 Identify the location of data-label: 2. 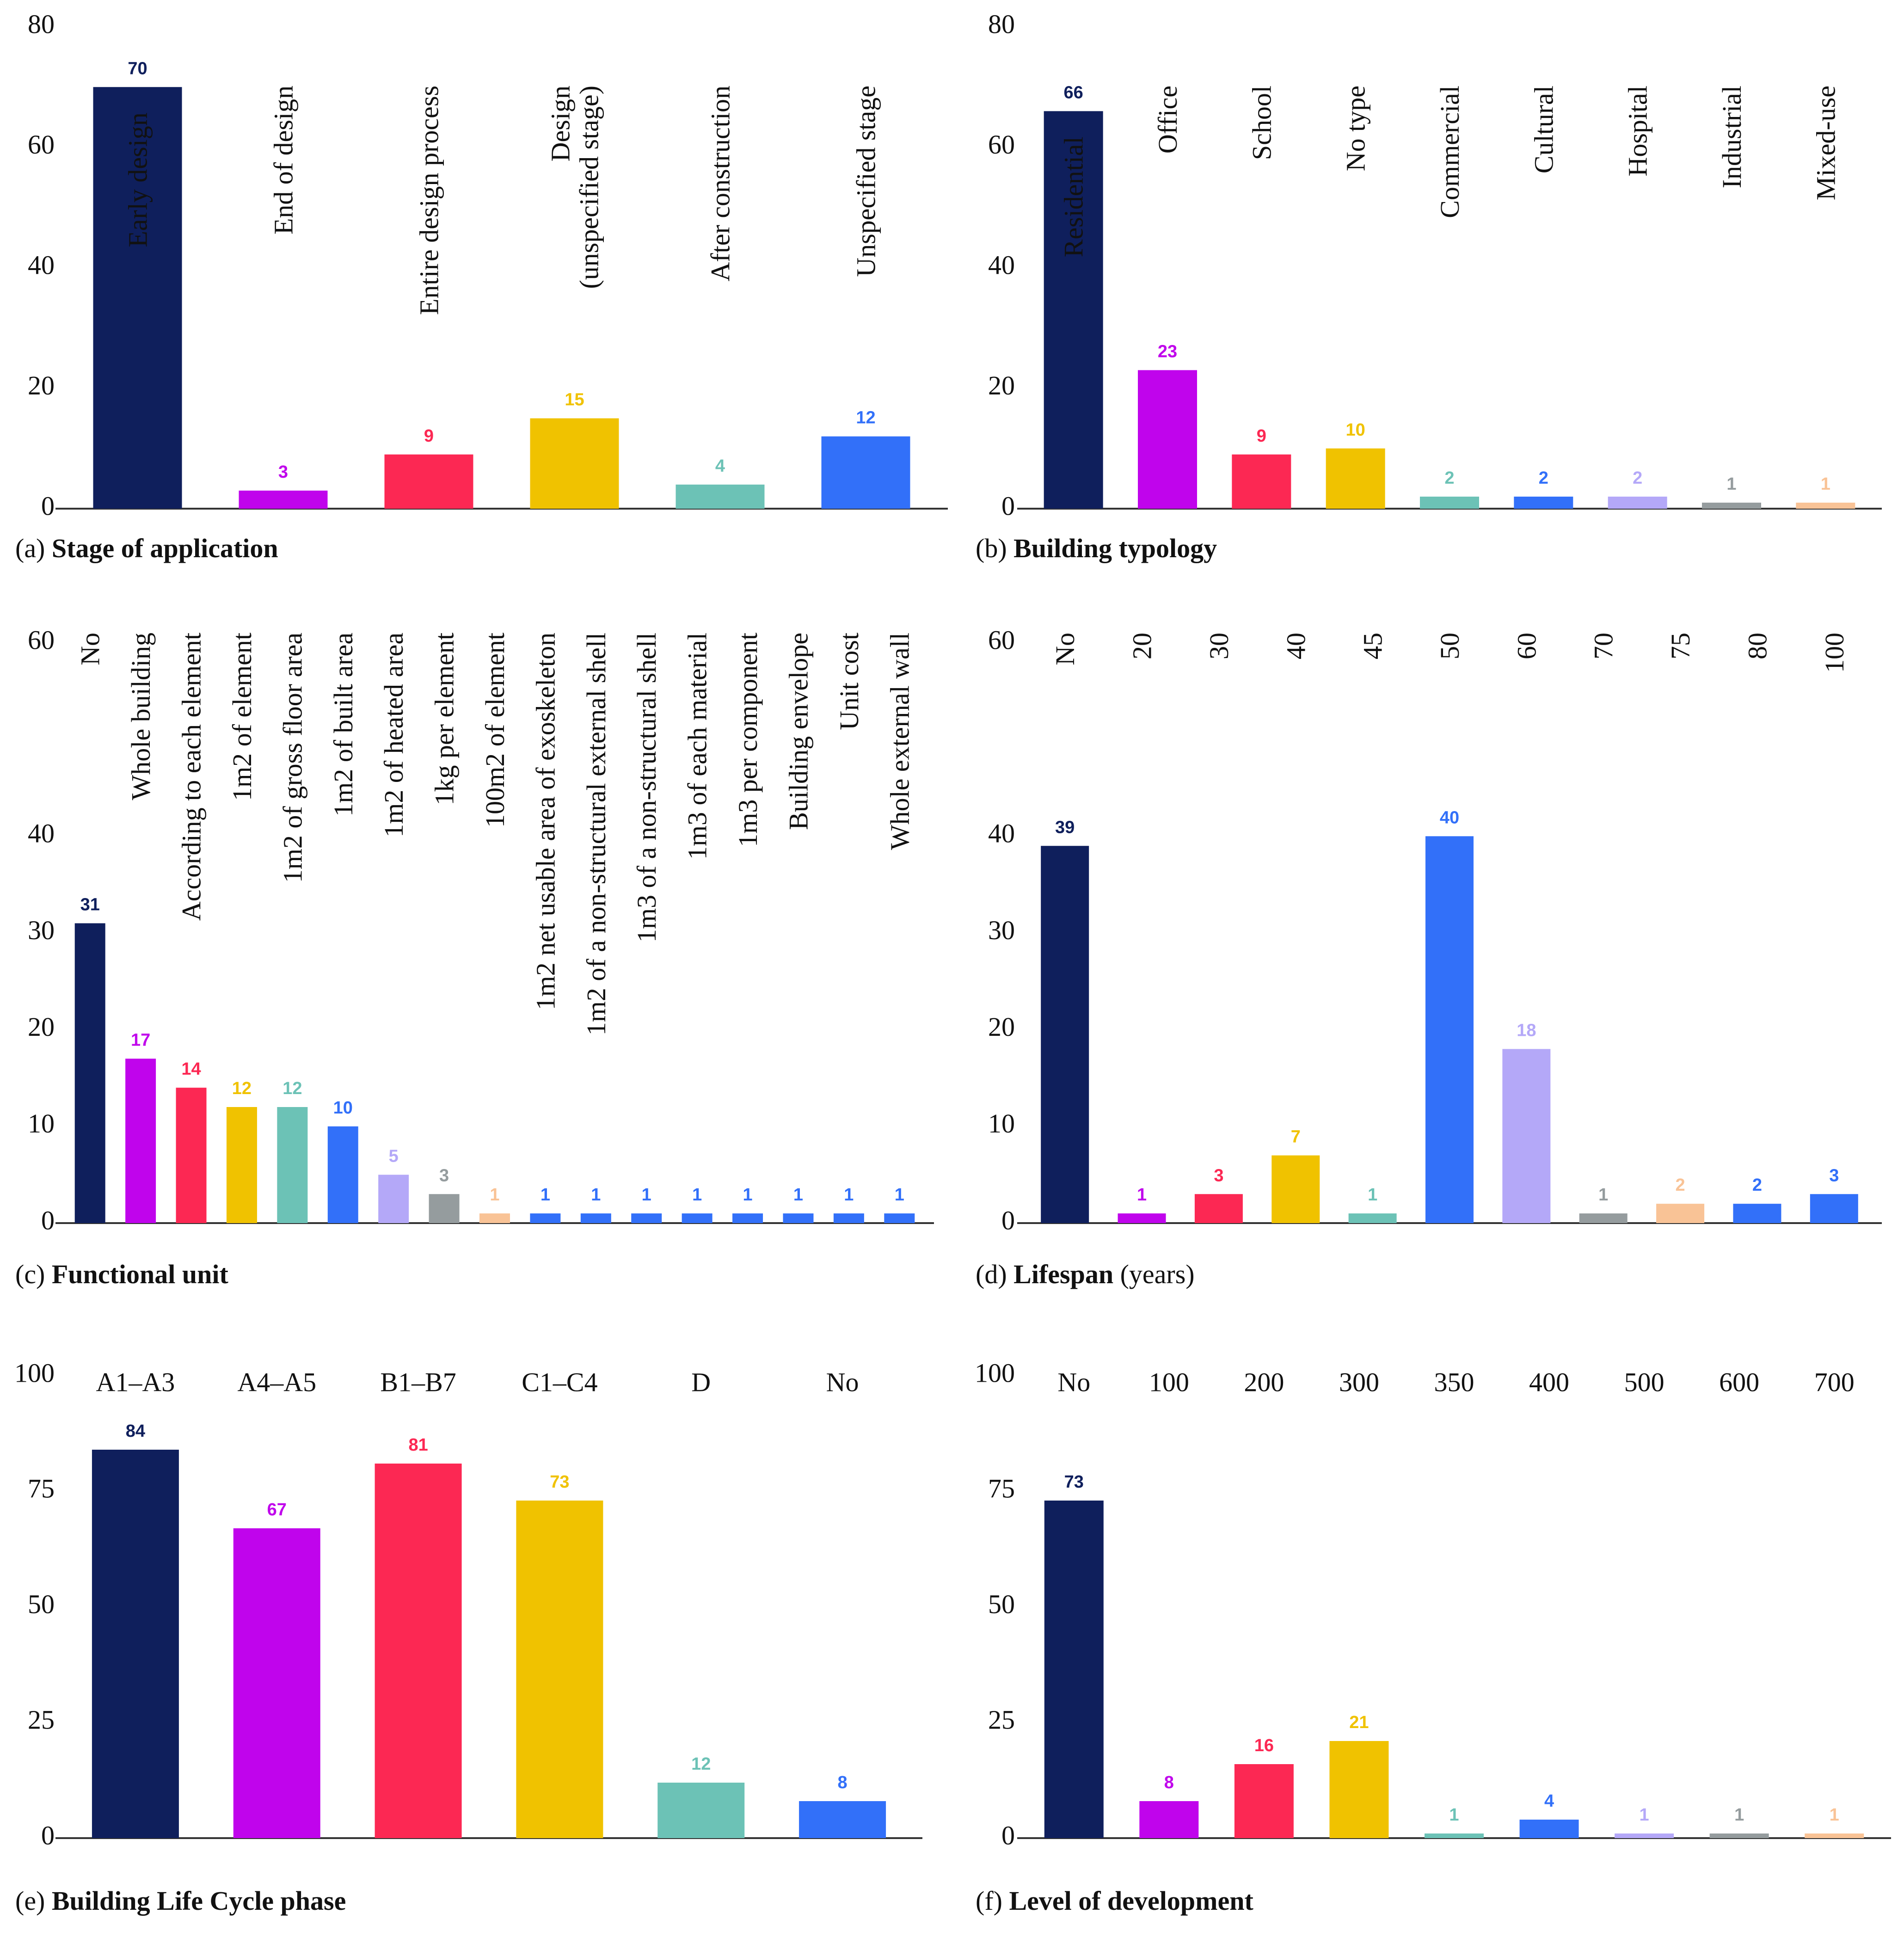
(1637, 478).